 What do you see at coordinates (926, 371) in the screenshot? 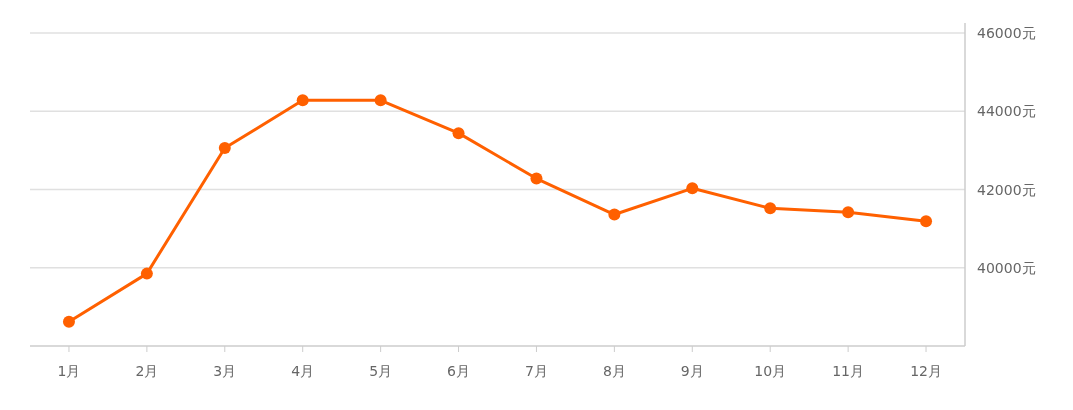
I see `x-tick-label: 12月` at bounding box center [926, 371].